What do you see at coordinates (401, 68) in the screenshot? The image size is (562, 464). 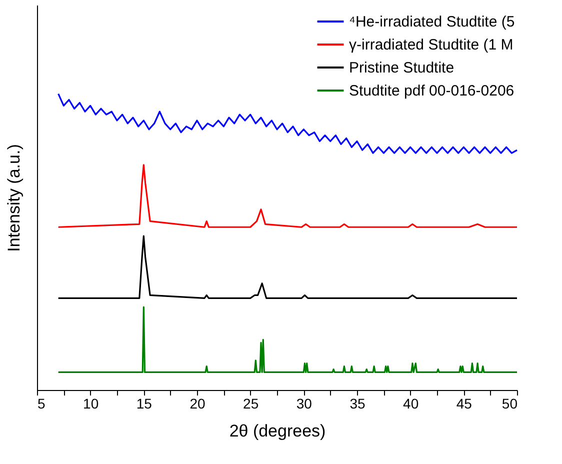 I see `legend-label: Pristine Studtite` at bounding box center [401, 68].